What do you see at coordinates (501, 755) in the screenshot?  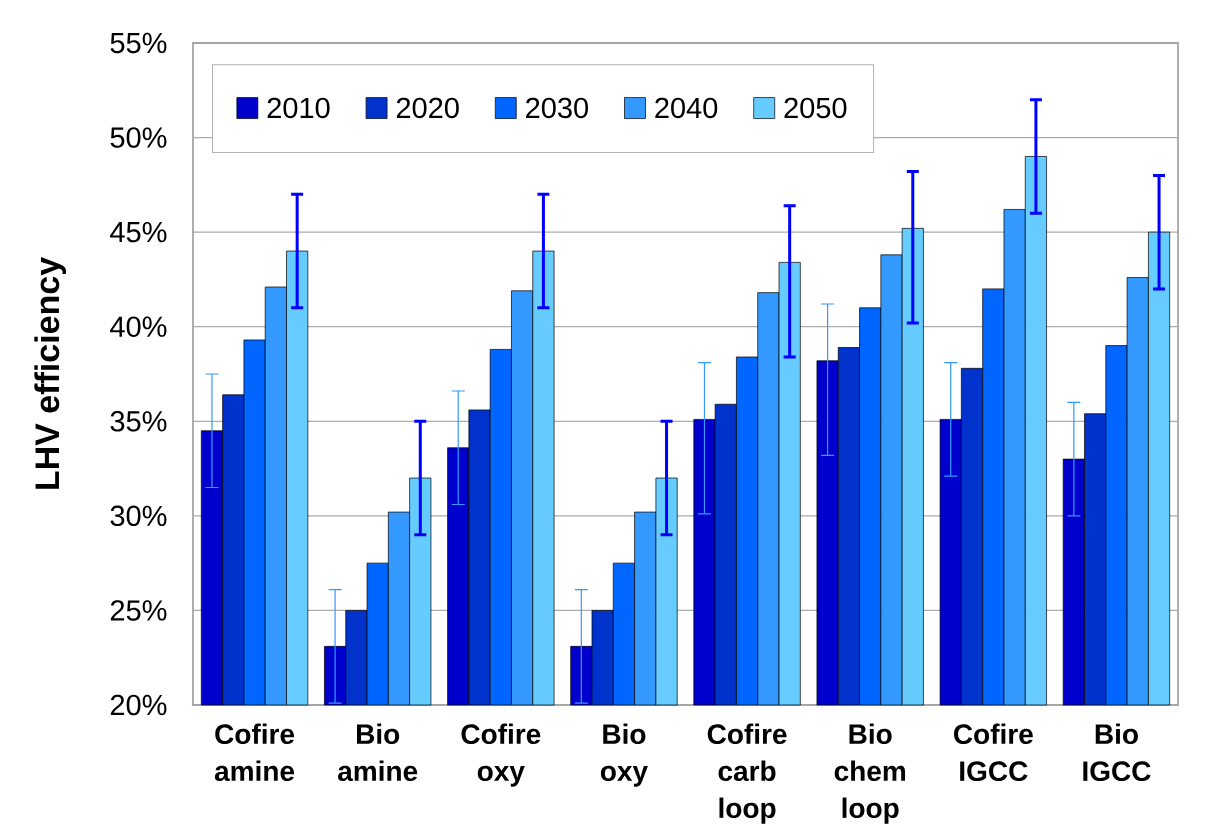 I see `x-tick-label: Cofire oxy` at bounding box center [501, 755].